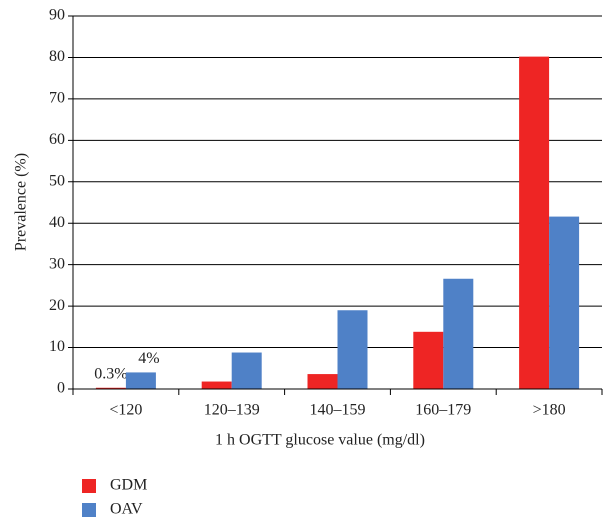  Describe the element at coordinates (57, 180) in the screenshot. I see `y-tick-label: 50` at that location.